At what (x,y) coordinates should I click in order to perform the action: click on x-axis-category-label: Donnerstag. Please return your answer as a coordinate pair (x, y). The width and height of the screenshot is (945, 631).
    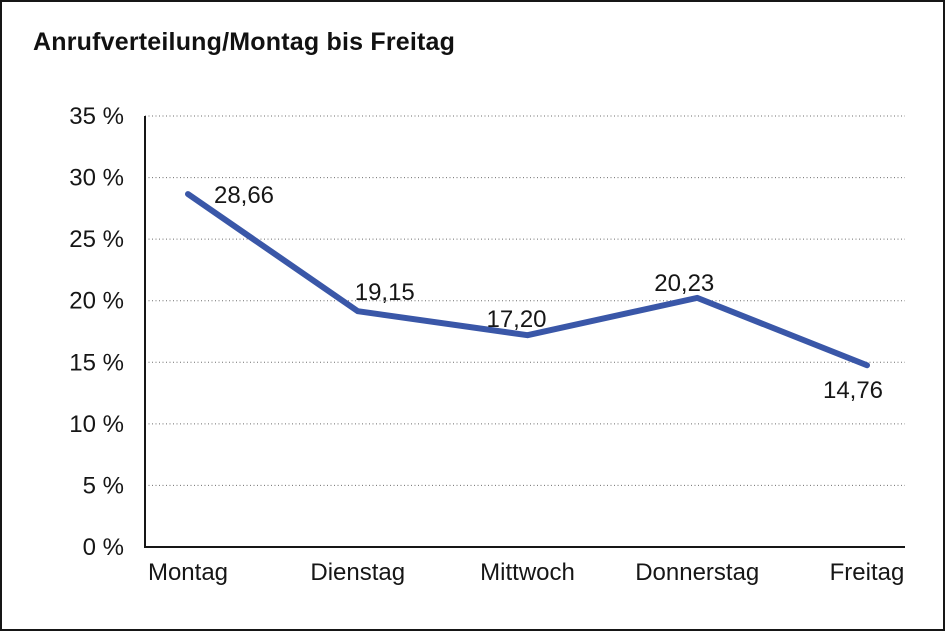
    Looking at the image, I should click on (697, 572).